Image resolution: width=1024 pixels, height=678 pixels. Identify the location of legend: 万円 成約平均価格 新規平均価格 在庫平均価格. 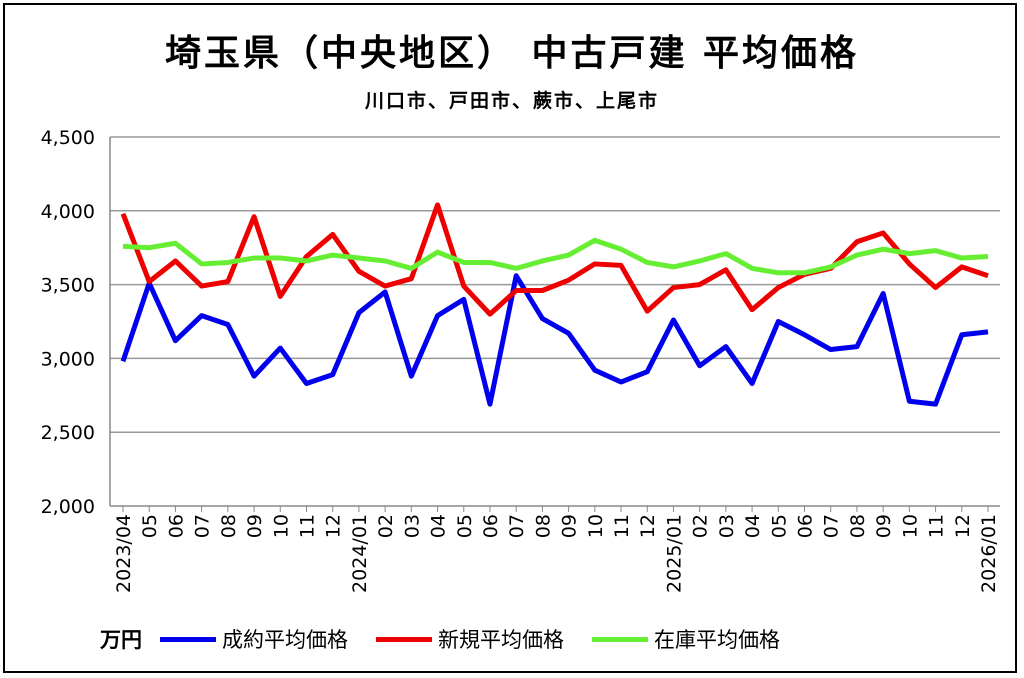
(454, 639).